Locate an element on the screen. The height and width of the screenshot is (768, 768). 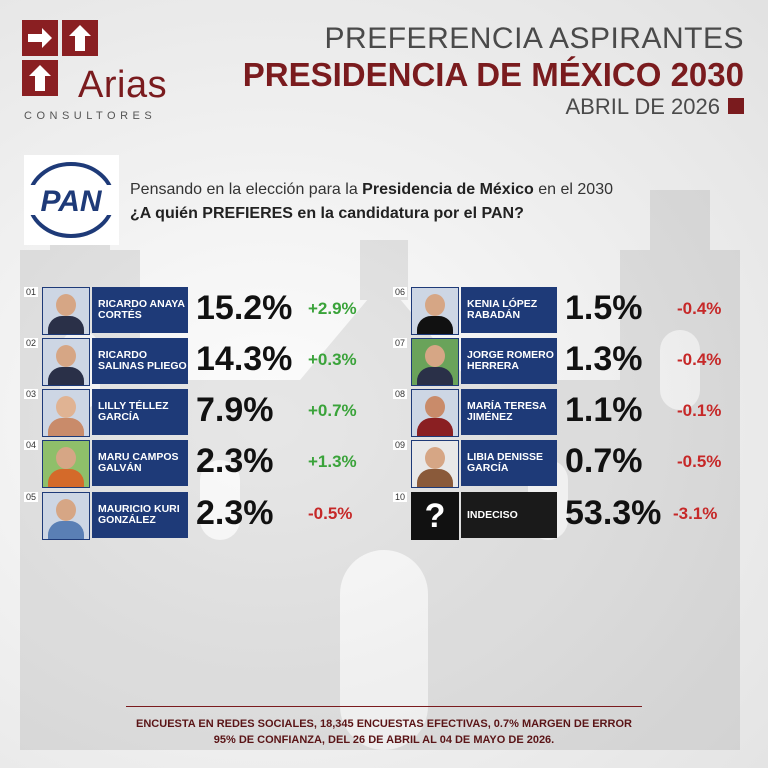
footer-divider is located at coordinates (384, 706).